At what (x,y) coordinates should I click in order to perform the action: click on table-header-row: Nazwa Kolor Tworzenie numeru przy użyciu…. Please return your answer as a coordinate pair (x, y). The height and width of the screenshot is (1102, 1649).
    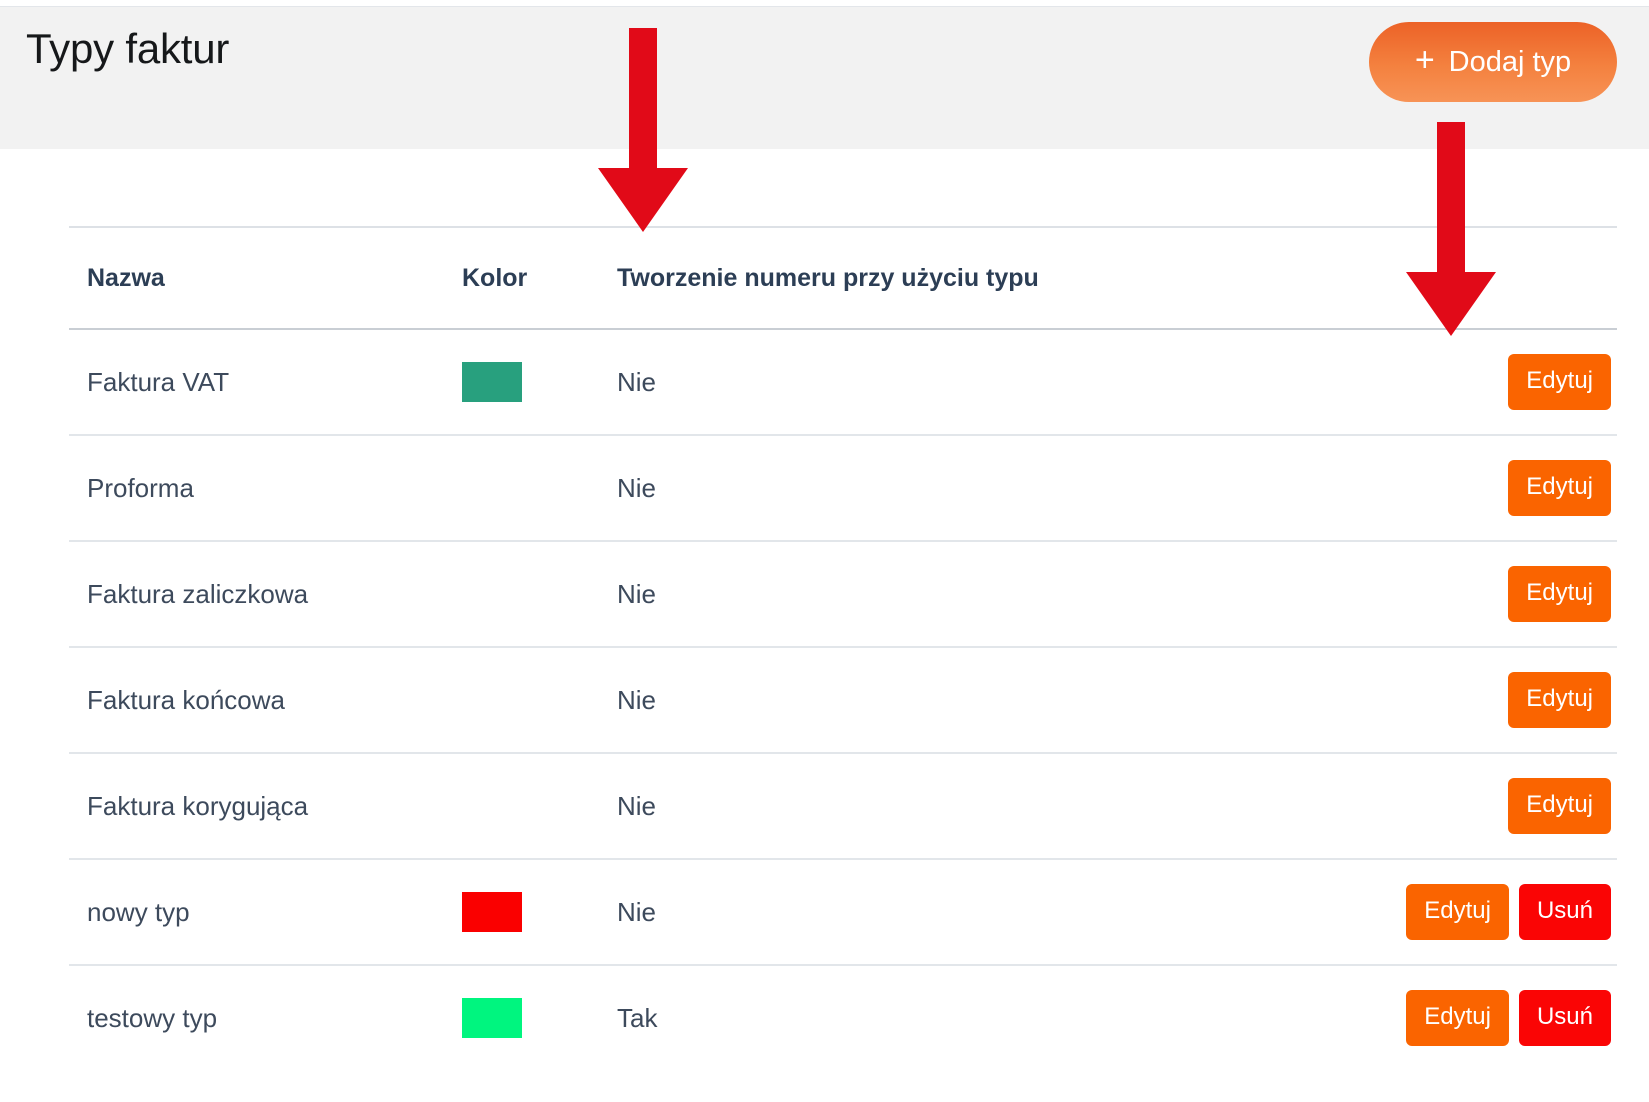
    Looking at the image, I should click on (843, 278).